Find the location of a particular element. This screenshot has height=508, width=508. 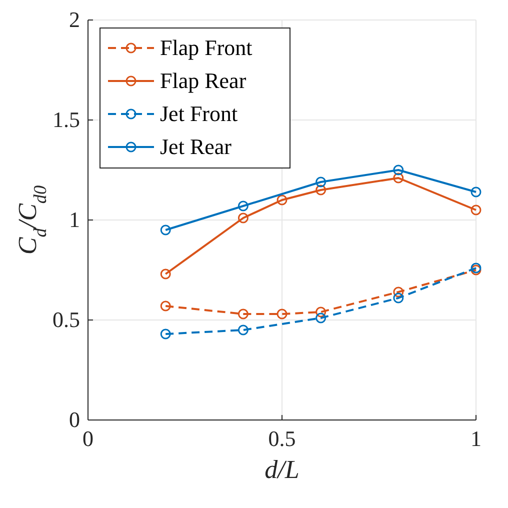

y-tick-label: 0.5 is located at coordinates (66, 319).